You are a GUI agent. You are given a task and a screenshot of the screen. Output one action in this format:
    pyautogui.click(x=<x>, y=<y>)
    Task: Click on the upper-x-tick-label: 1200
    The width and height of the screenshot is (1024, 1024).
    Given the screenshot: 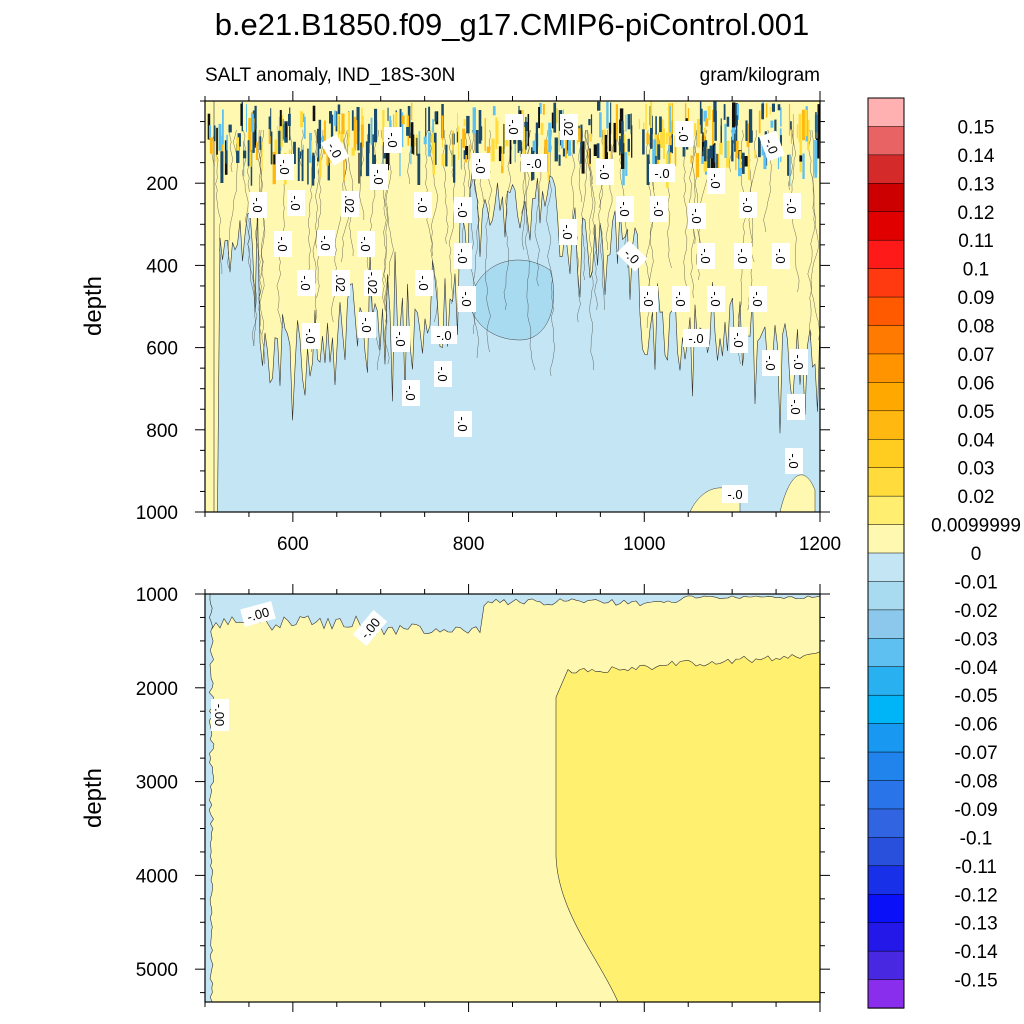 What is the action you would take?
    pyautogui.click(x=820, y=544)
    